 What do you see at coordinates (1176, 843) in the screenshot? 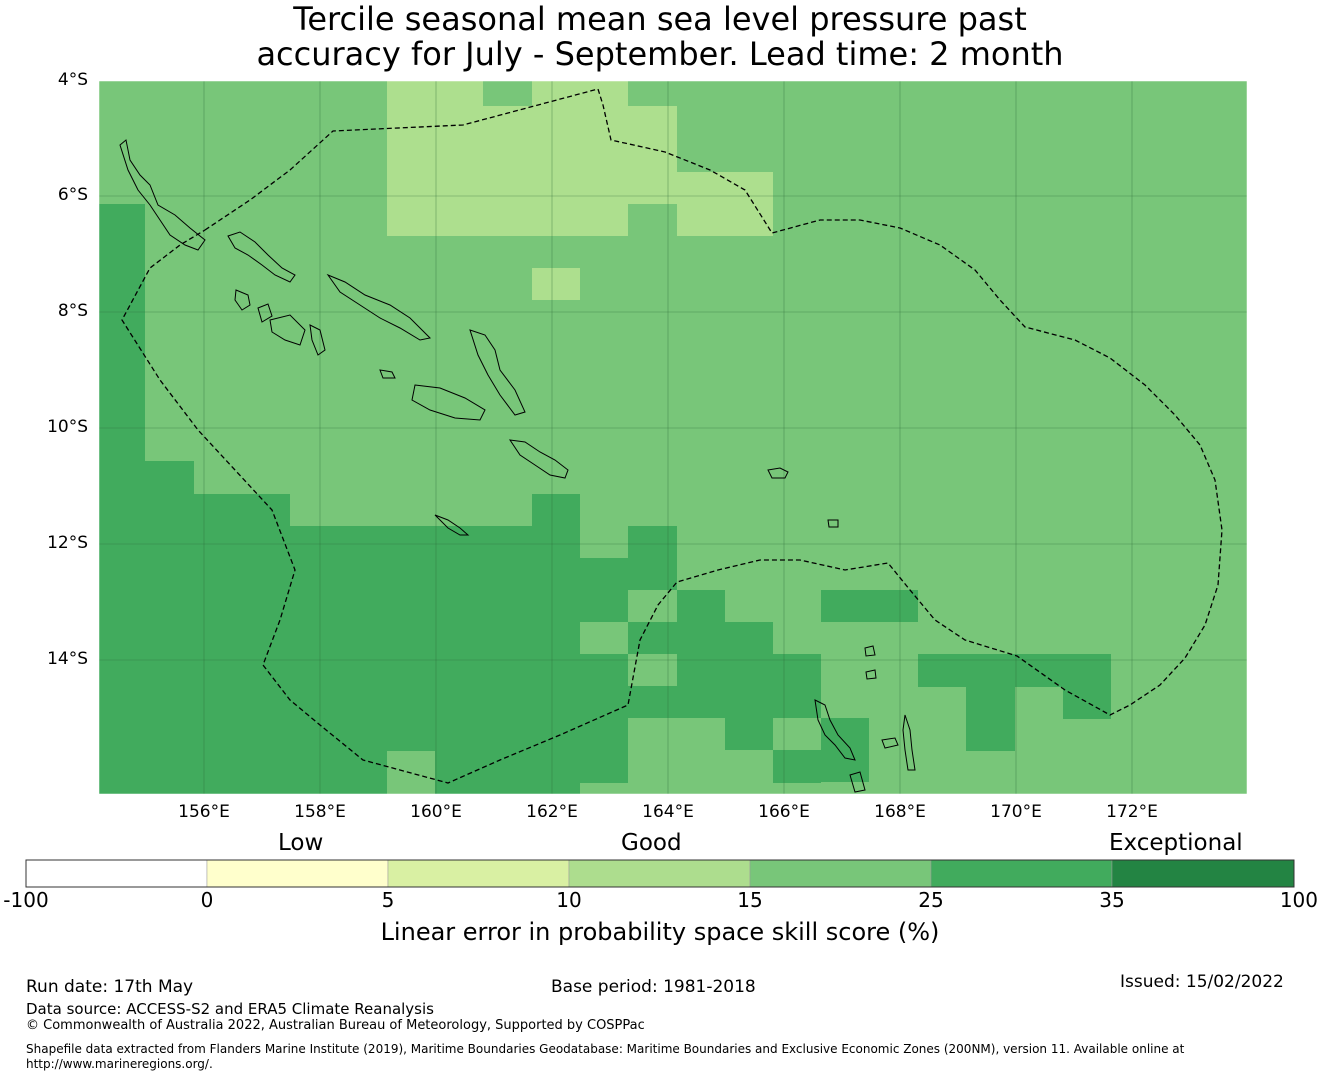
I see `colorbar-category-exceptional: Exceptional` at bounding box center [1176, 843].